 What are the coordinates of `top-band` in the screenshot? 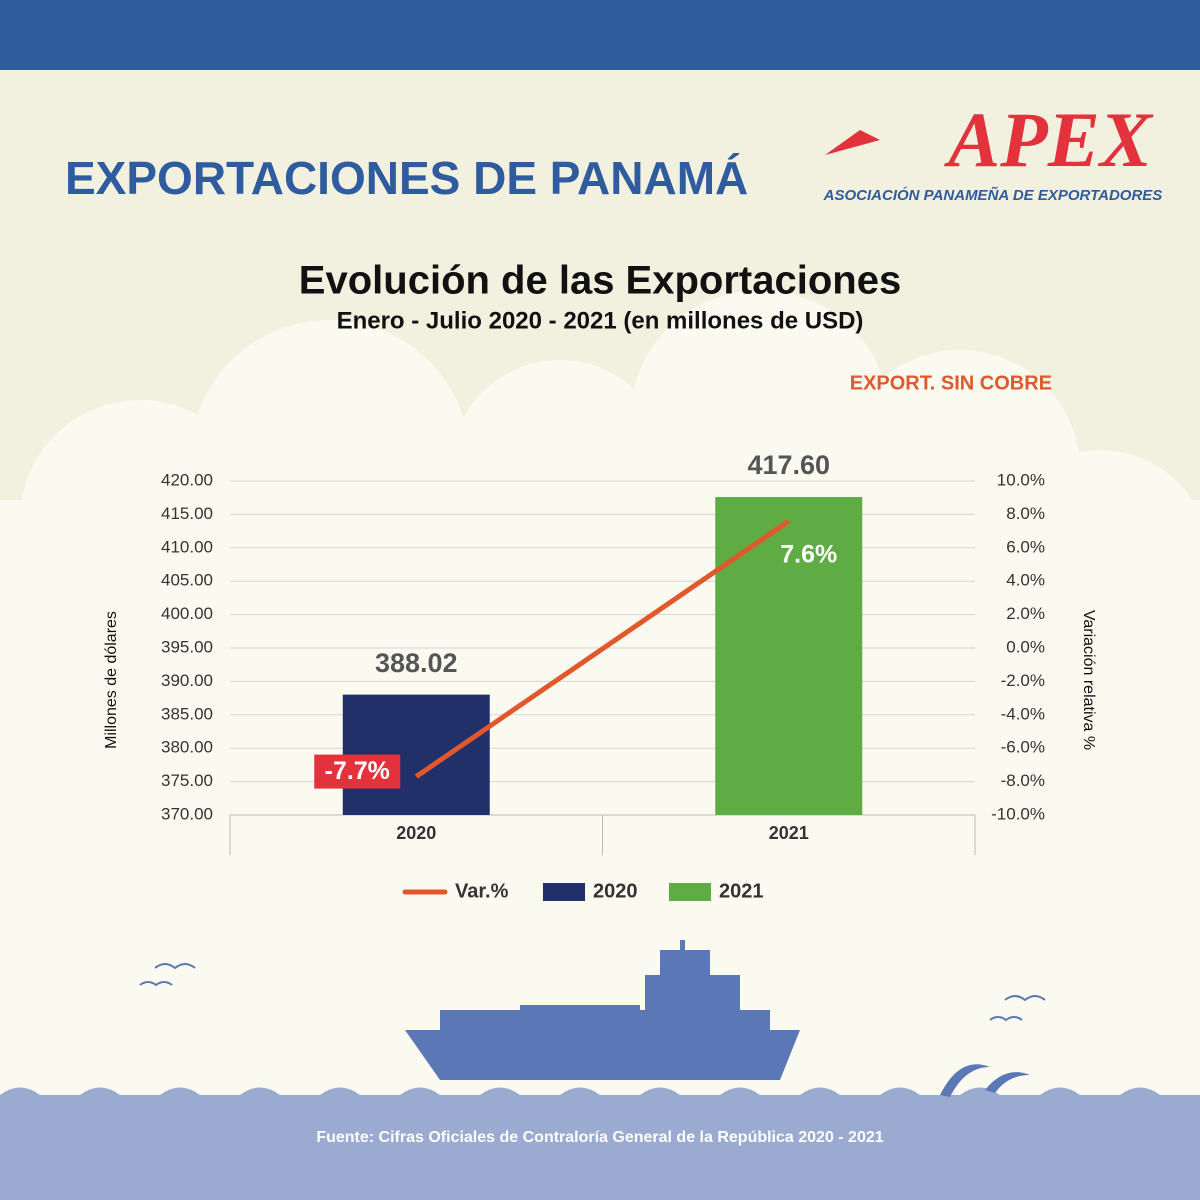 It's located at (600, 35).